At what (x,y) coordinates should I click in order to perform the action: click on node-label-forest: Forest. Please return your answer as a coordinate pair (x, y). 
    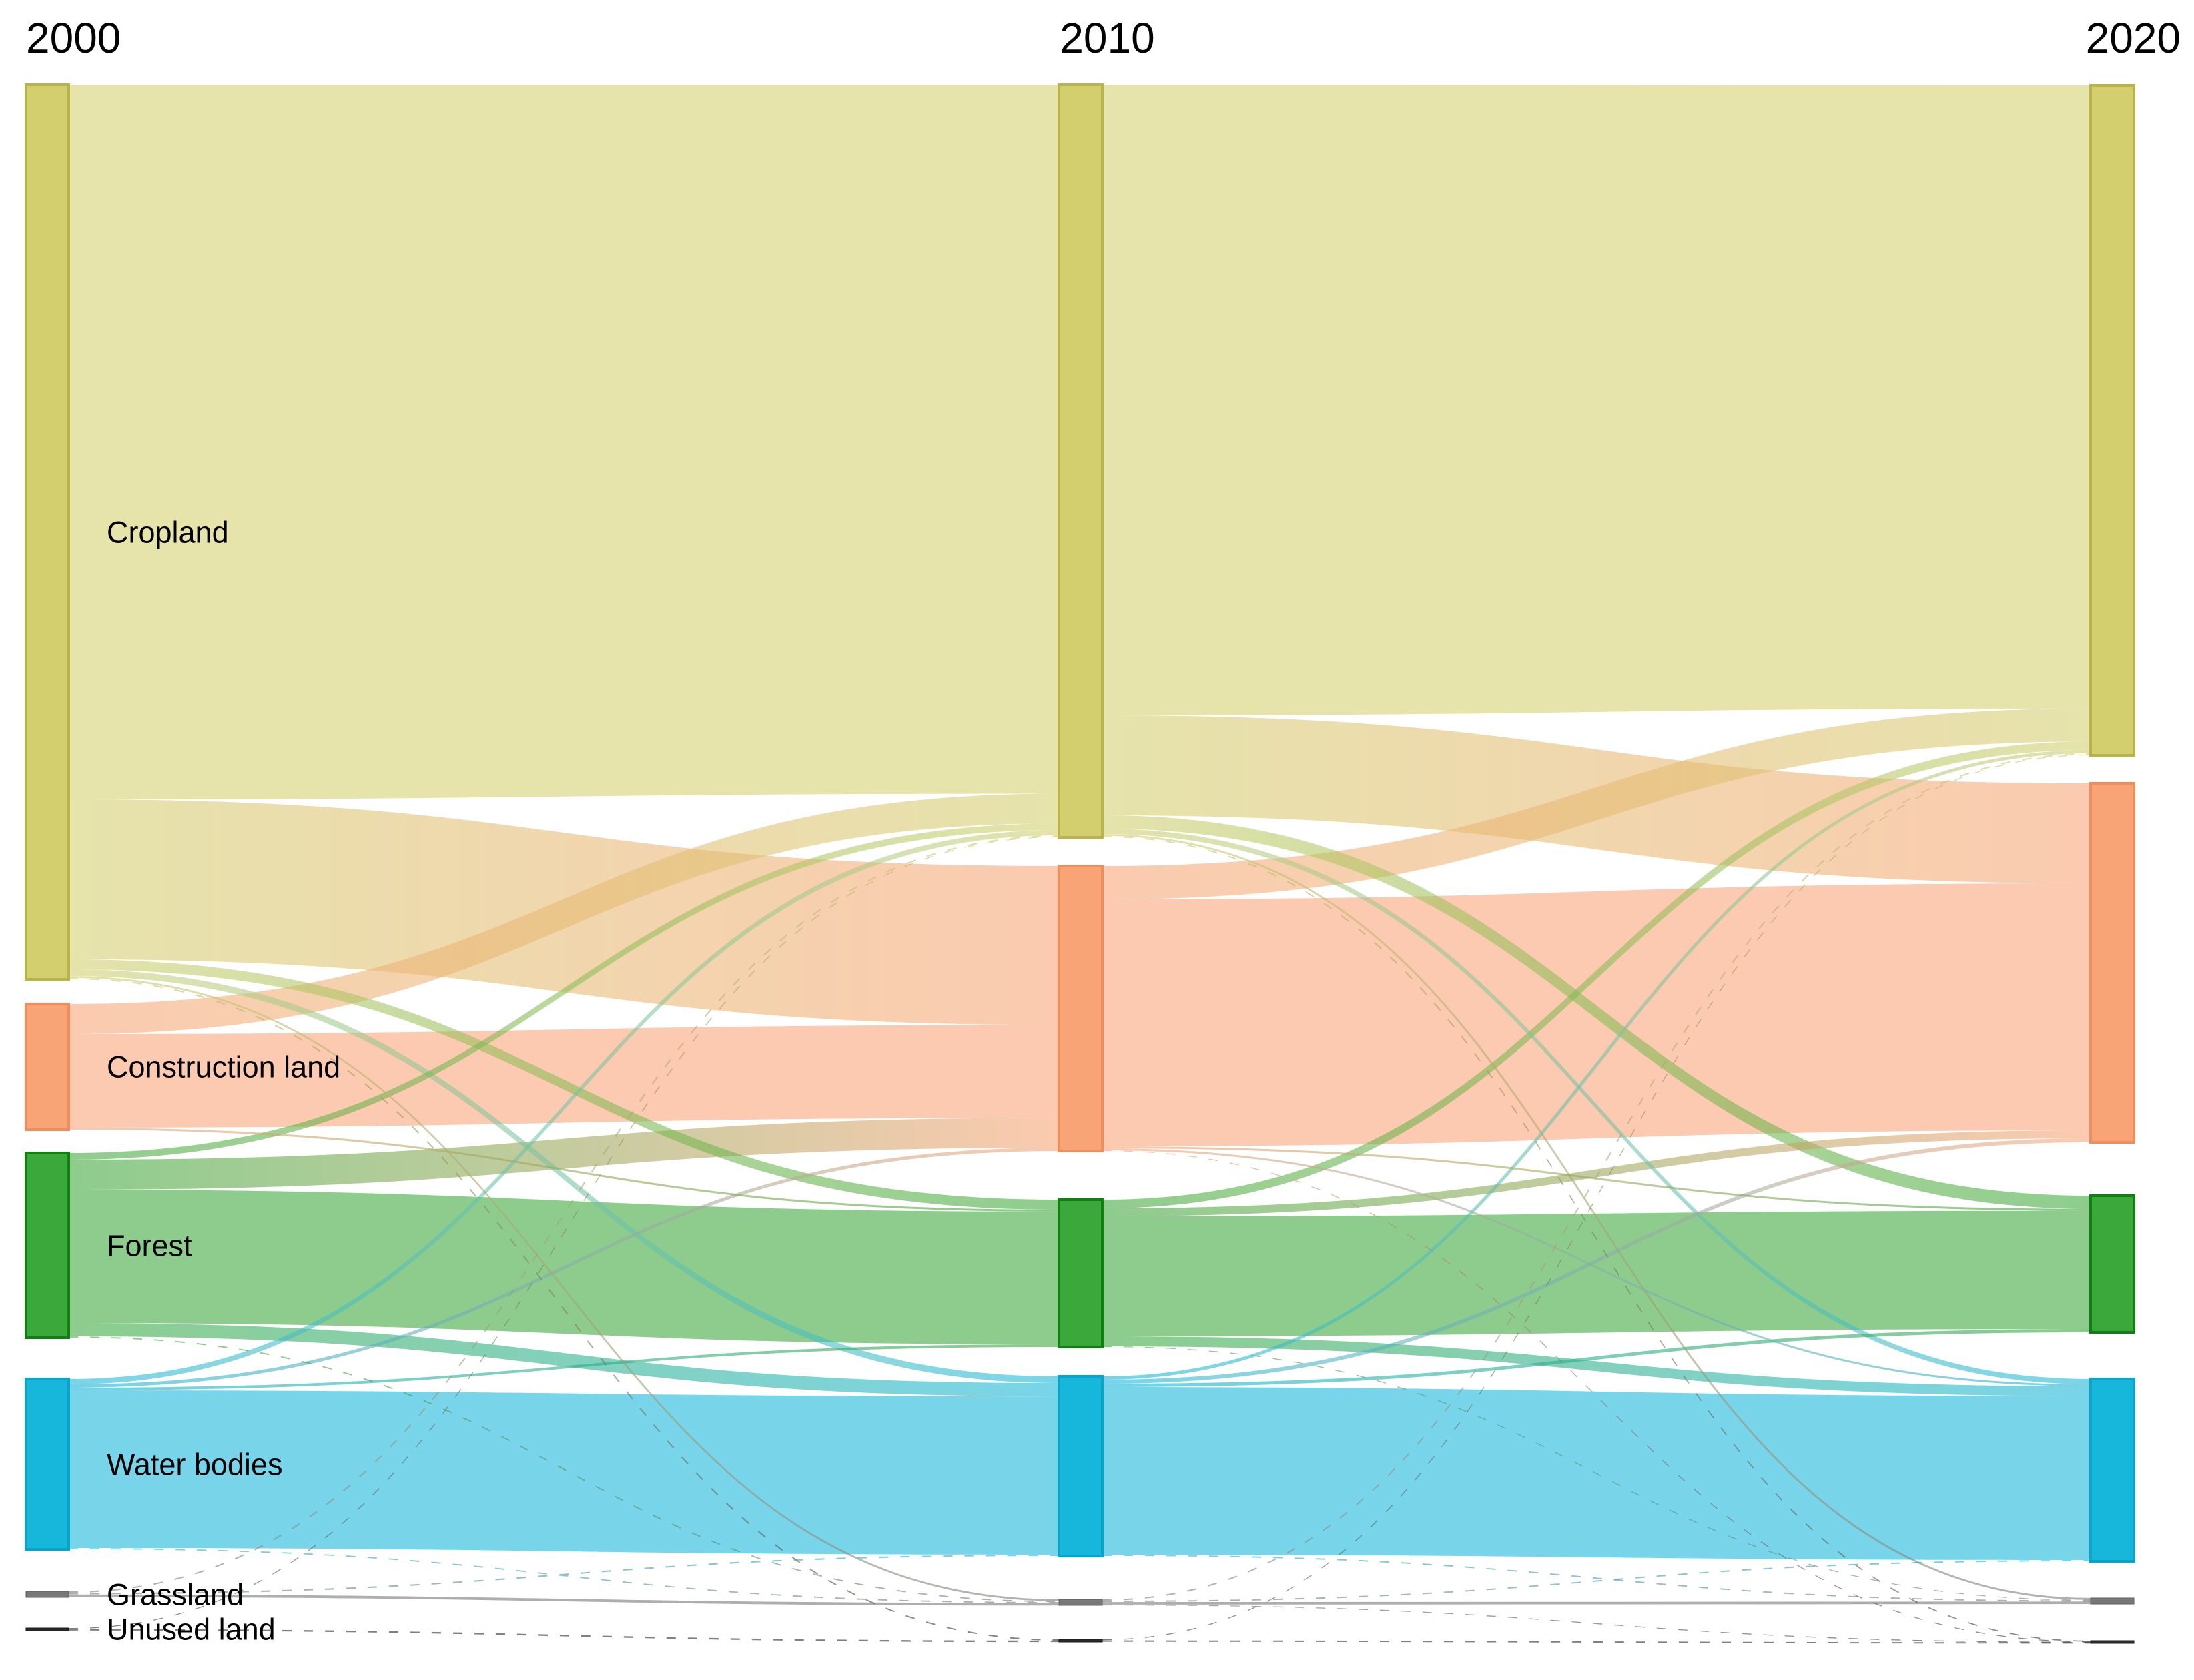
    Looking at the image, I should click on (149, 1245).